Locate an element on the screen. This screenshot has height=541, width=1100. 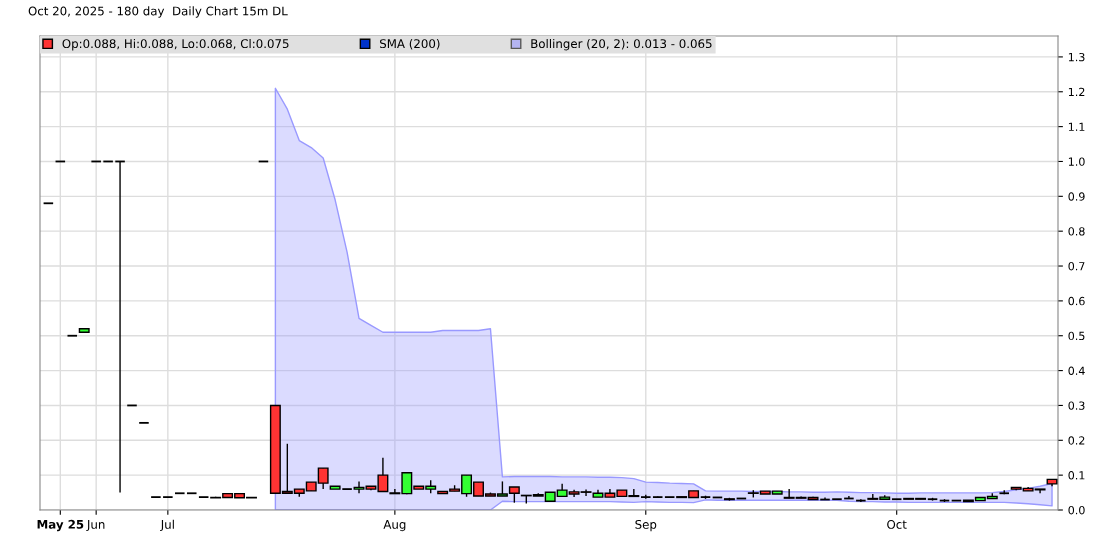
y-tick-label: 0.4 is located at coordinates (1076, 370).